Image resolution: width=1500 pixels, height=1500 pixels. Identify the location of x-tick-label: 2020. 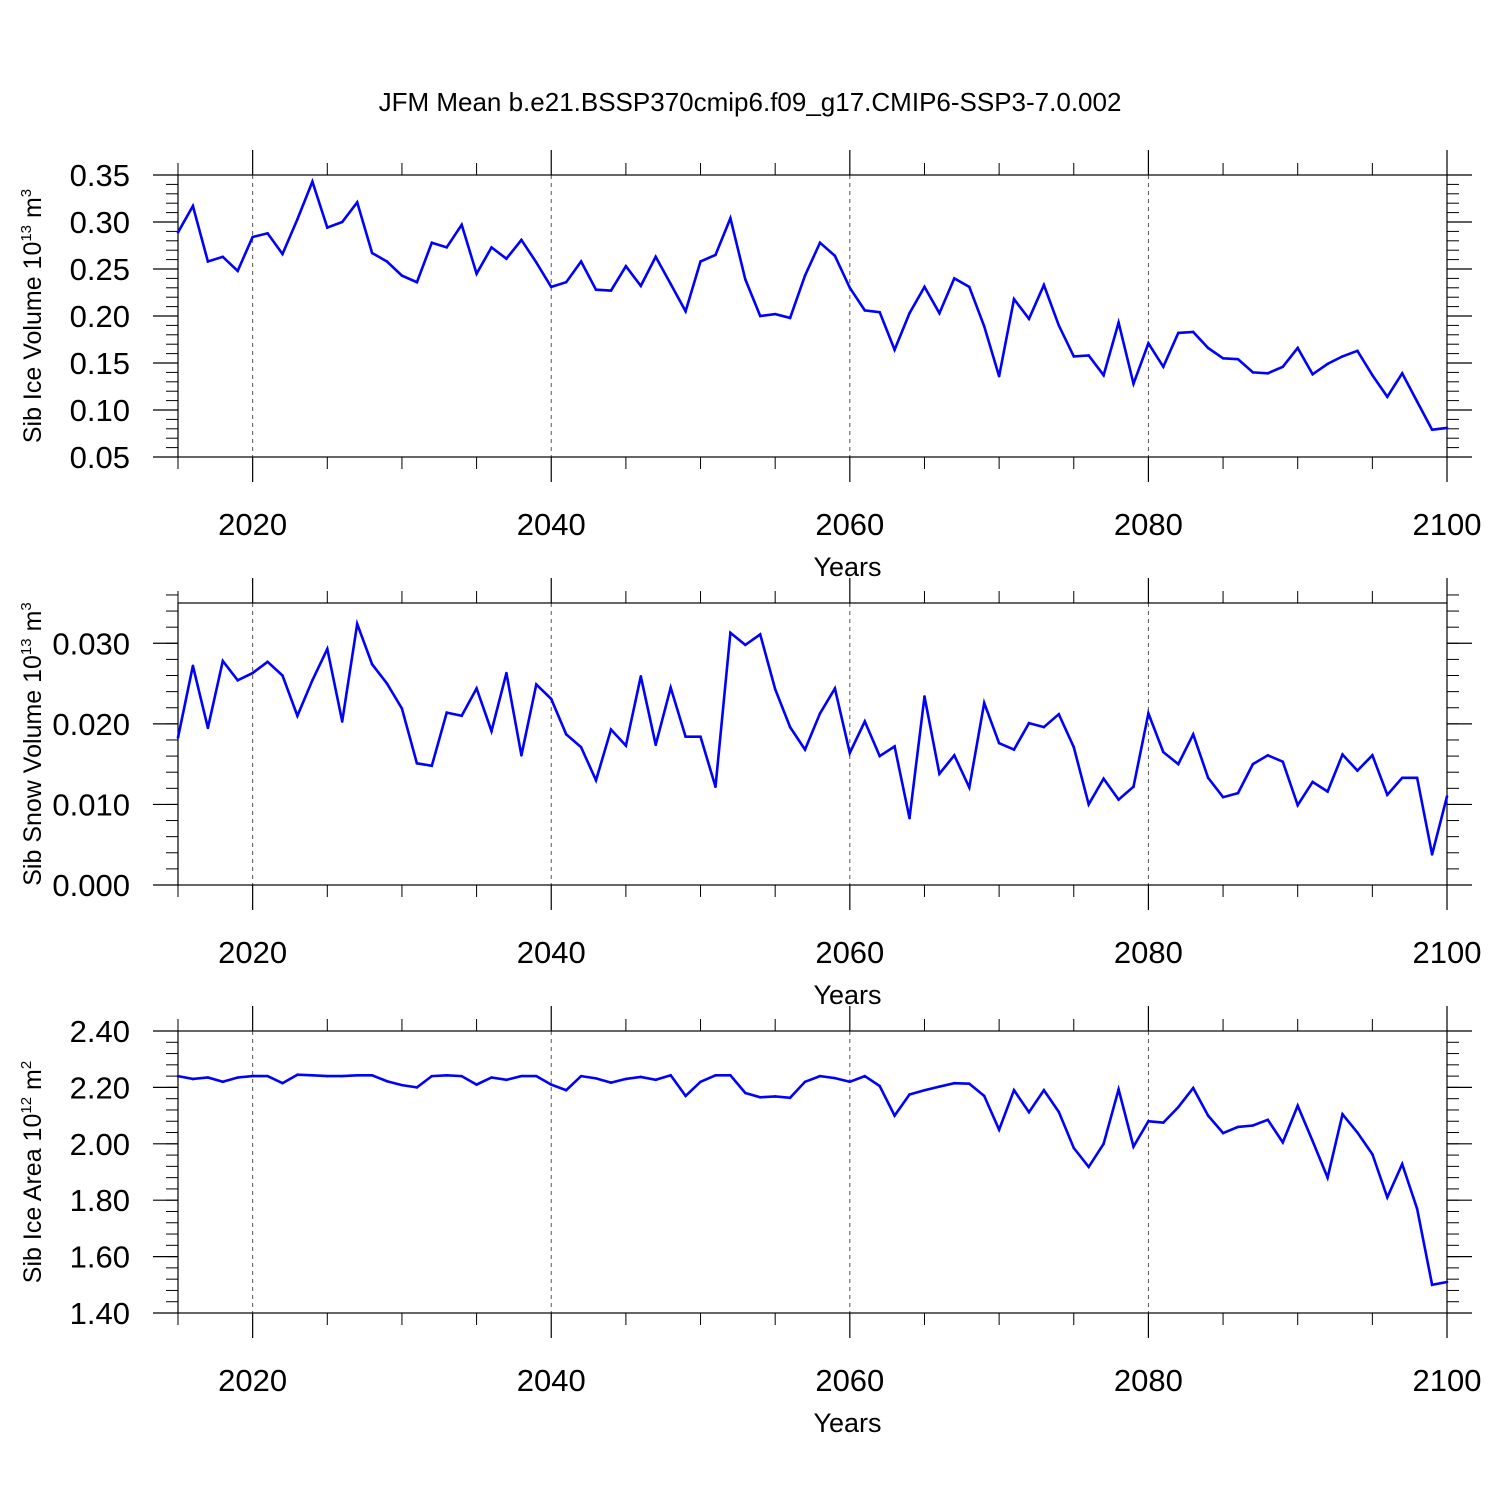
(252, 524).